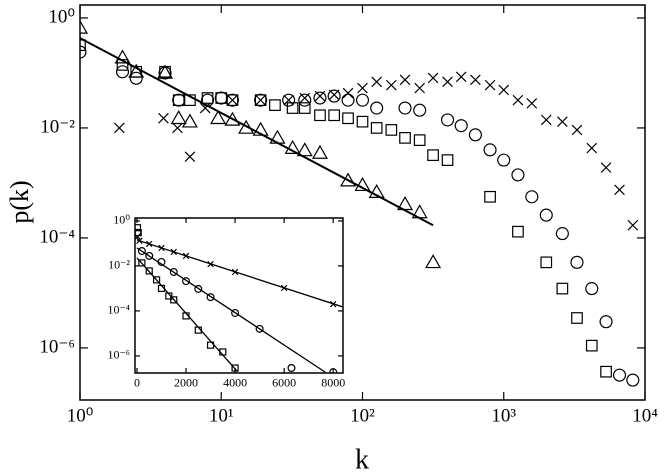 This screenshot has width=664, height=473. I want to click on y-tick-label: 10⁻², so click(57, 126).